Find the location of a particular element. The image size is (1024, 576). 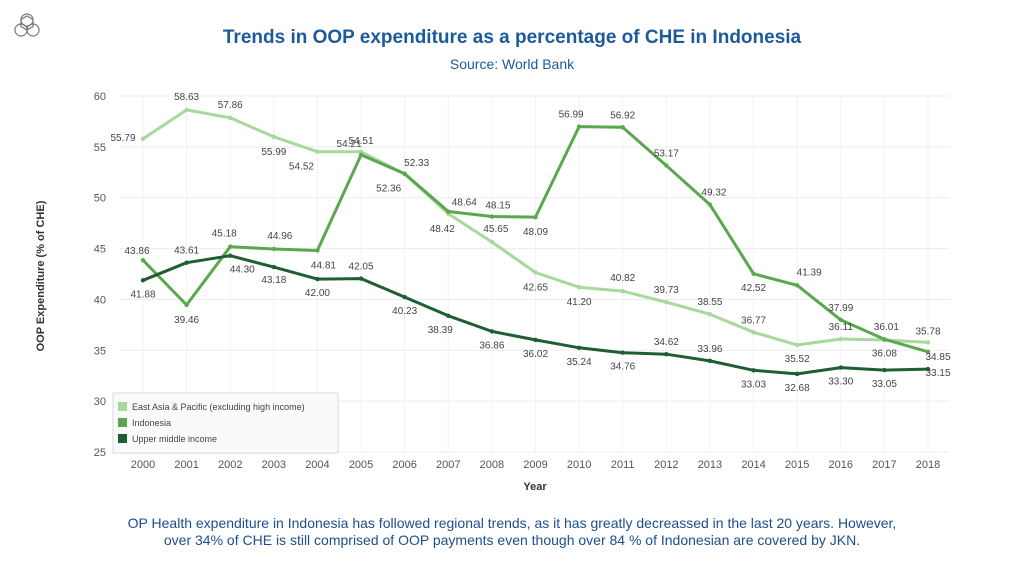

x-tick-label: 2002 is located at coordinates (230, 465).